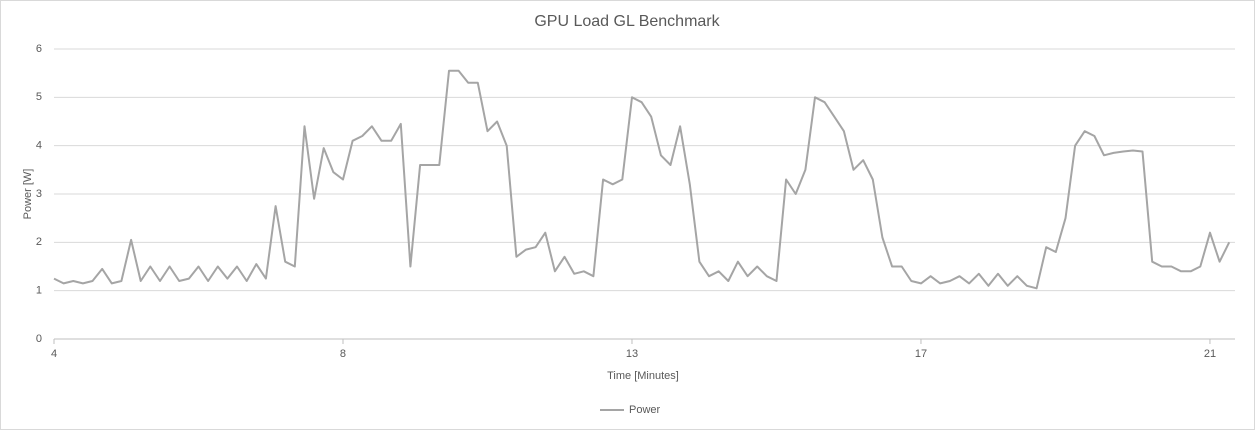 This screenshot has height=430, width=1255. Describe the element at coordinates (921, 354) in the screenshot. I see `x-tick-label: 17` at that location.